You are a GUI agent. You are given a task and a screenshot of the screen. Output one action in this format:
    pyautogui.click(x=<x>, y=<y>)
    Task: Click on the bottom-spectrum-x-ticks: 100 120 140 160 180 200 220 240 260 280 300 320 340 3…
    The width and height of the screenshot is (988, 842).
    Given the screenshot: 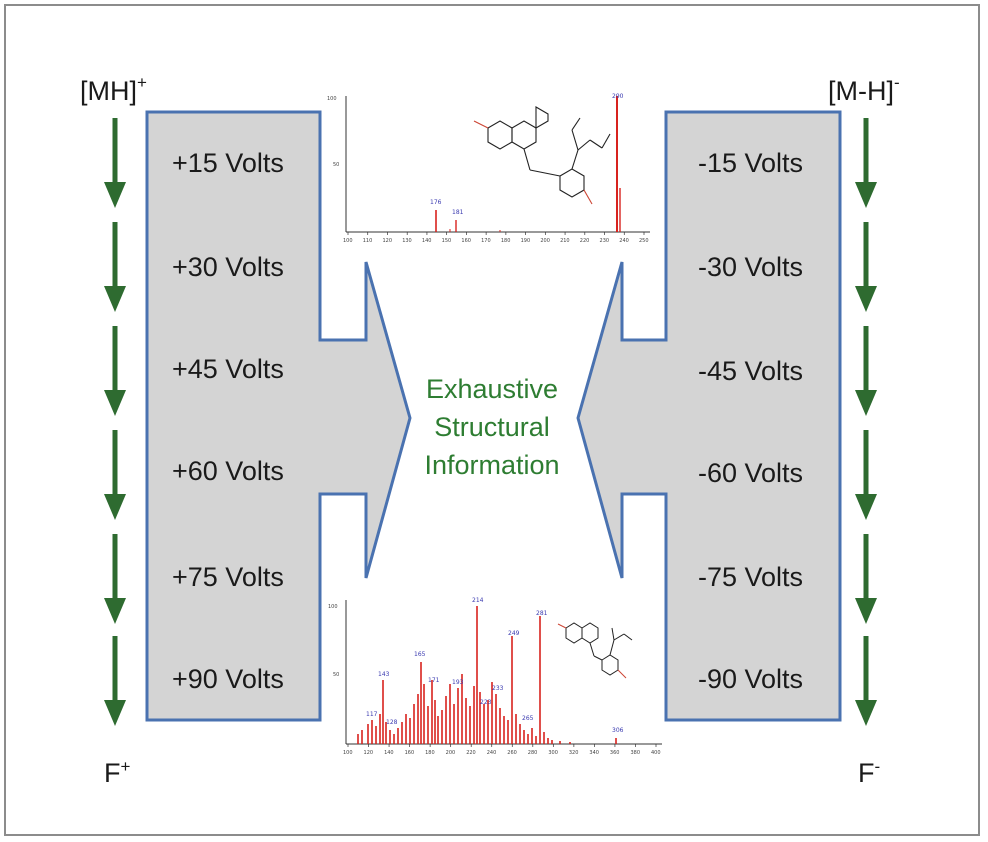 What is the action you would take?
    pyautogui.click(x=502, y=750)
    